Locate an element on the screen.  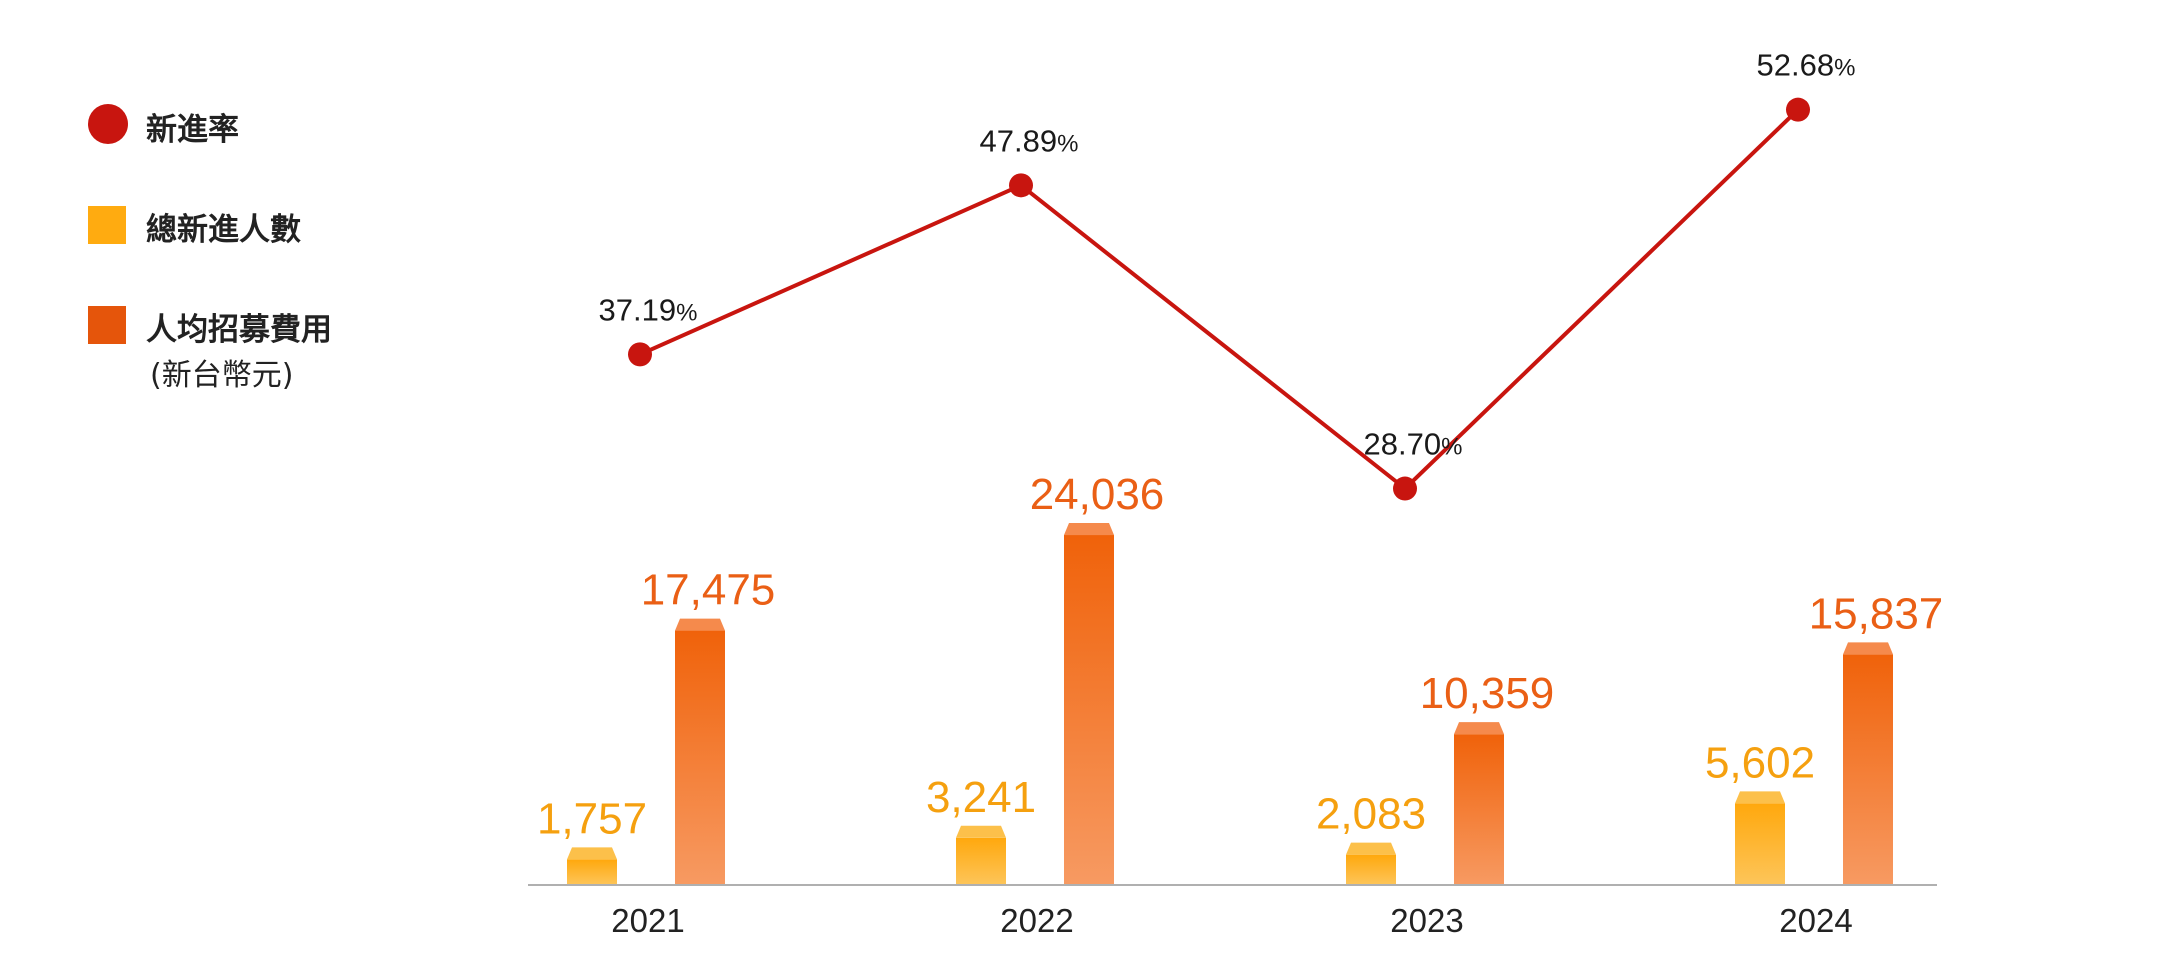
cost-legend-sublabel: (新台幣元) is located at coordinates (222, 375).